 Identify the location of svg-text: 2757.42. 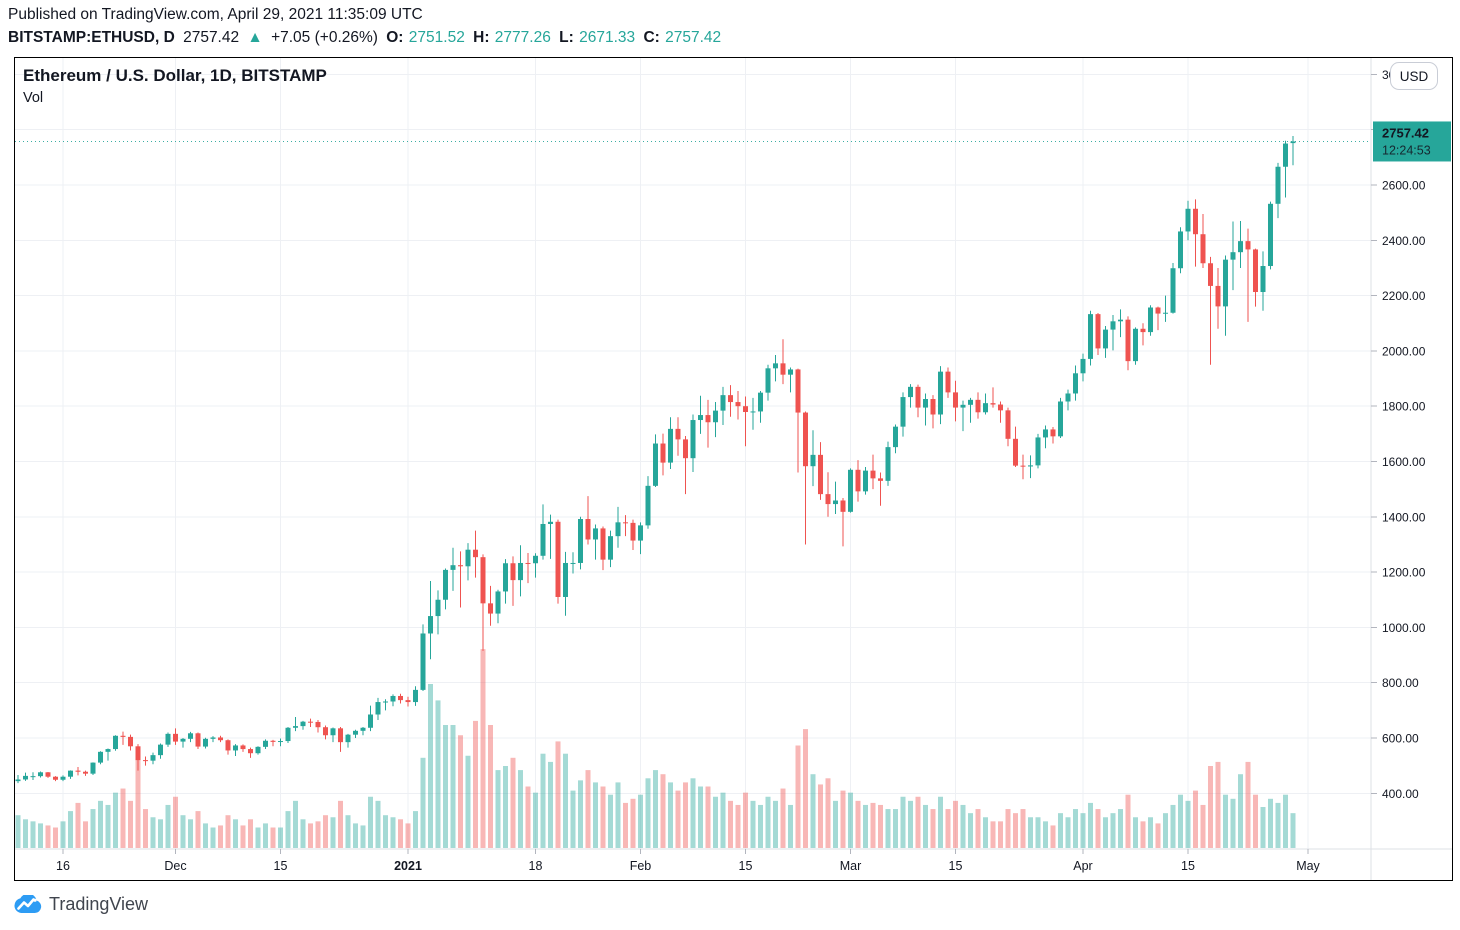
(1405, 132).